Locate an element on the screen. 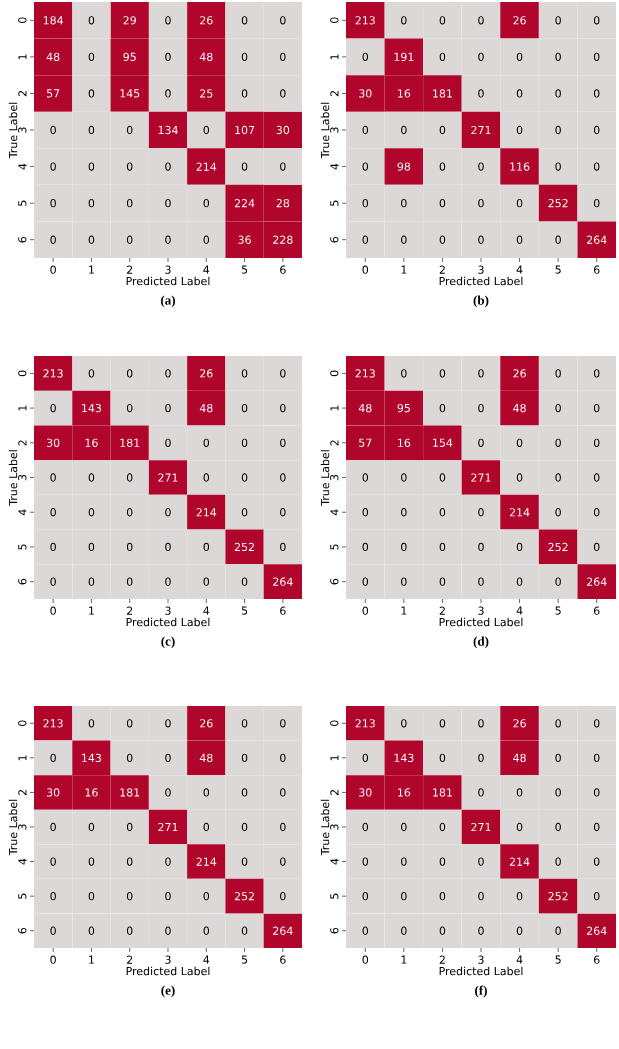 The width and height of the screenshot is (619, 1049). data-label: 16 is located at coordinates (404, 93).